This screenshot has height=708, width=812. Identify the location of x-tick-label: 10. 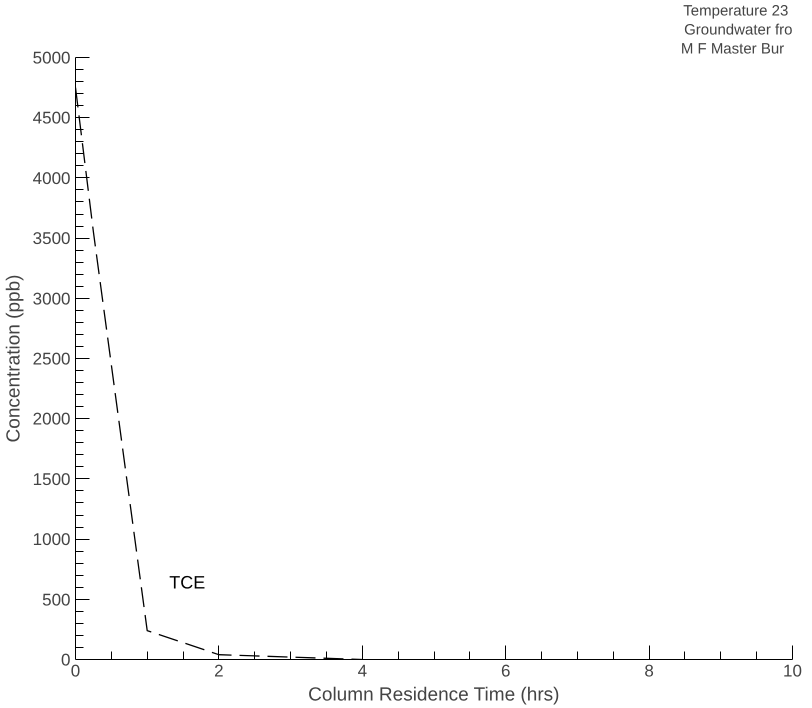
(792, 671).